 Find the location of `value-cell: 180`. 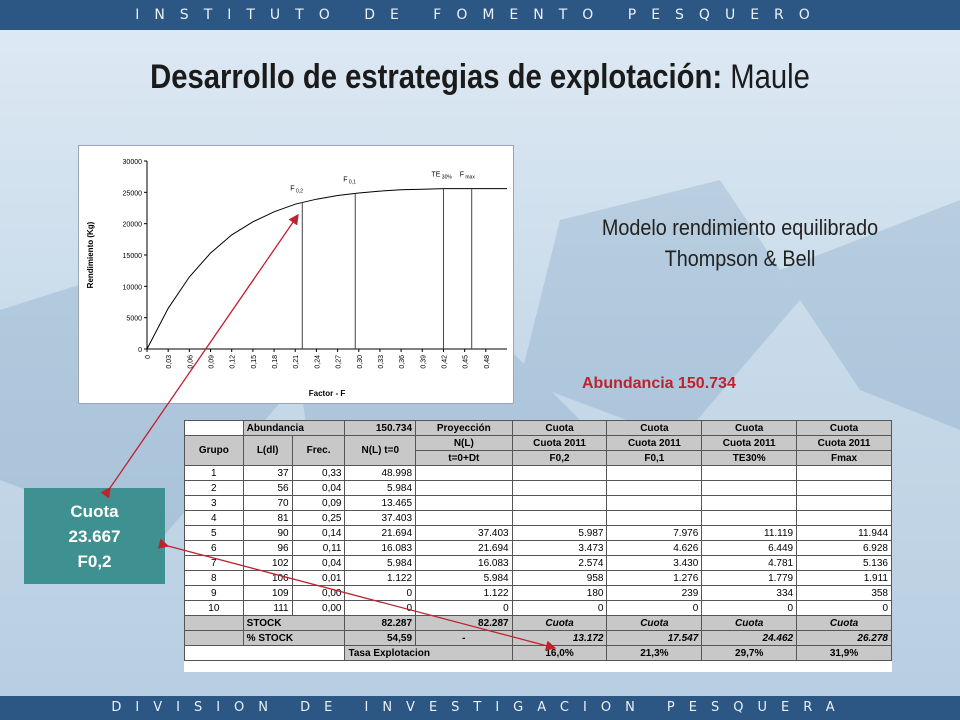

value-cell: 180 is located at coordinates (559, 593).